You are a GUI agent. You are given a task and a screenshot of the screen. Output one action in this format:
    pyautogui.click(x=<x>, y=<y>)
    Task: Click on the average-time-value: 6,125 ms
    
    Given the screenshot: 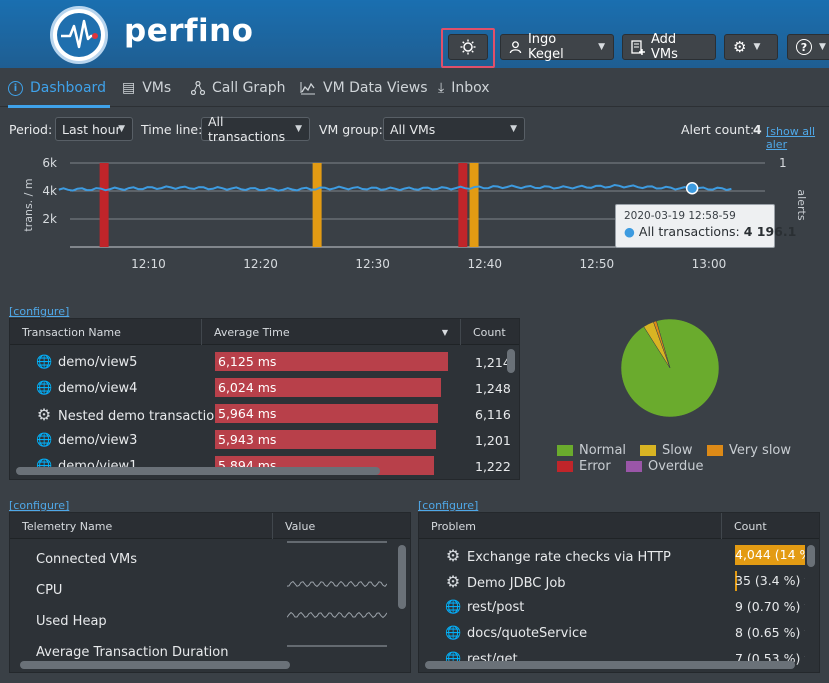 What is the action you would take?
    pyautogui.click(x=247, y=361)
    